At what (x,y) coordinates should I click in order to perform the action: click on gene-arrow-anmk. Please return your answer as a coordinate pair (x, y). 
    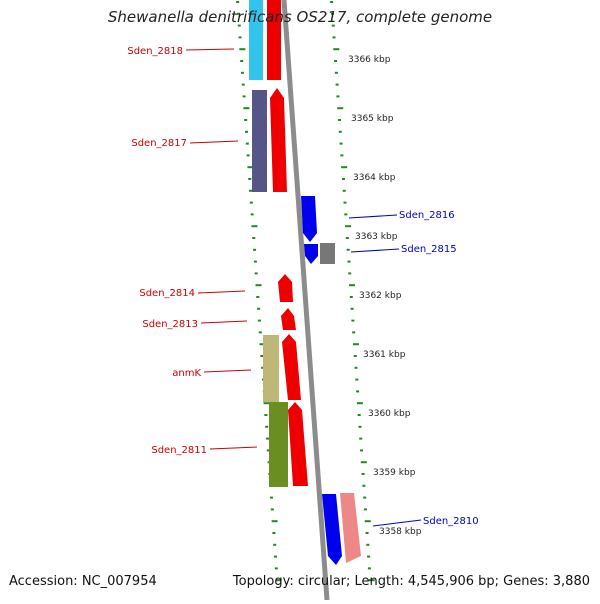
    Looking at the image, I should click on (291, 367).